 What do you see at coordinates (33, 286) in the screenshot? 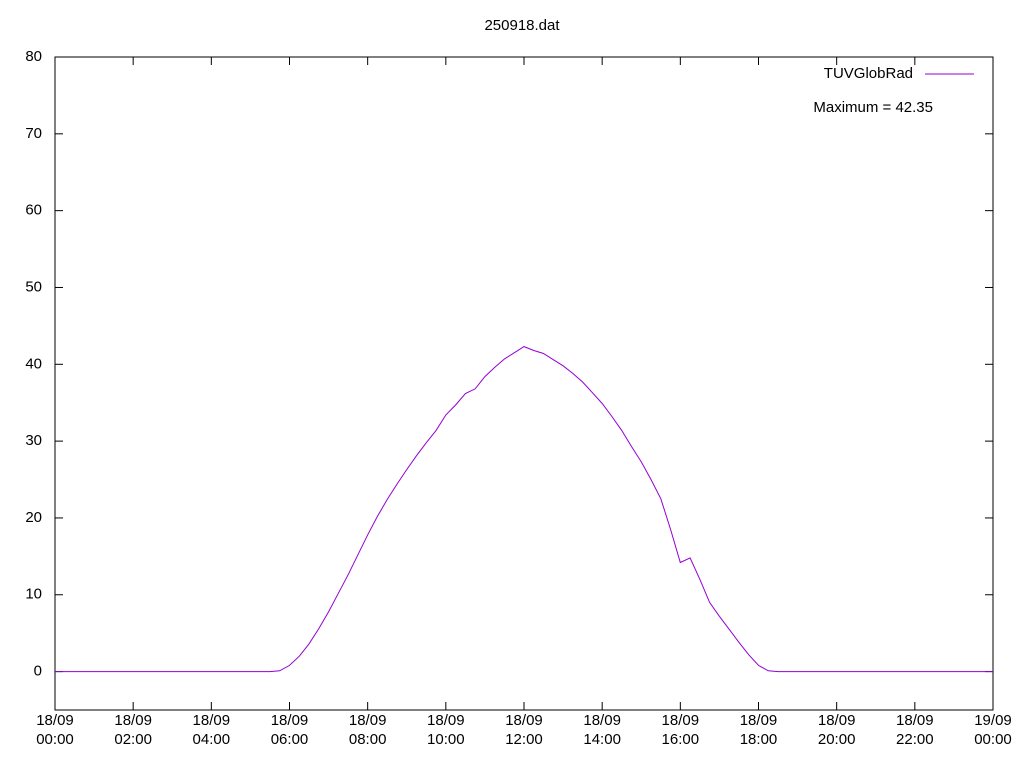
I see `y-tick-label: 50` at bounding box center [33, 286].